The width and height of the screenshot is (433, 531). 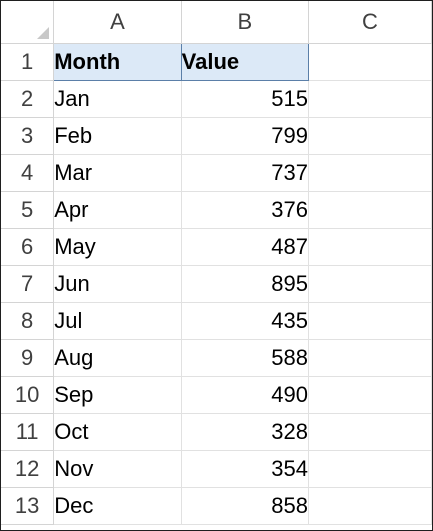 I want to click on sheet-row: 11 Oct 328, so click(x=216, y=432).